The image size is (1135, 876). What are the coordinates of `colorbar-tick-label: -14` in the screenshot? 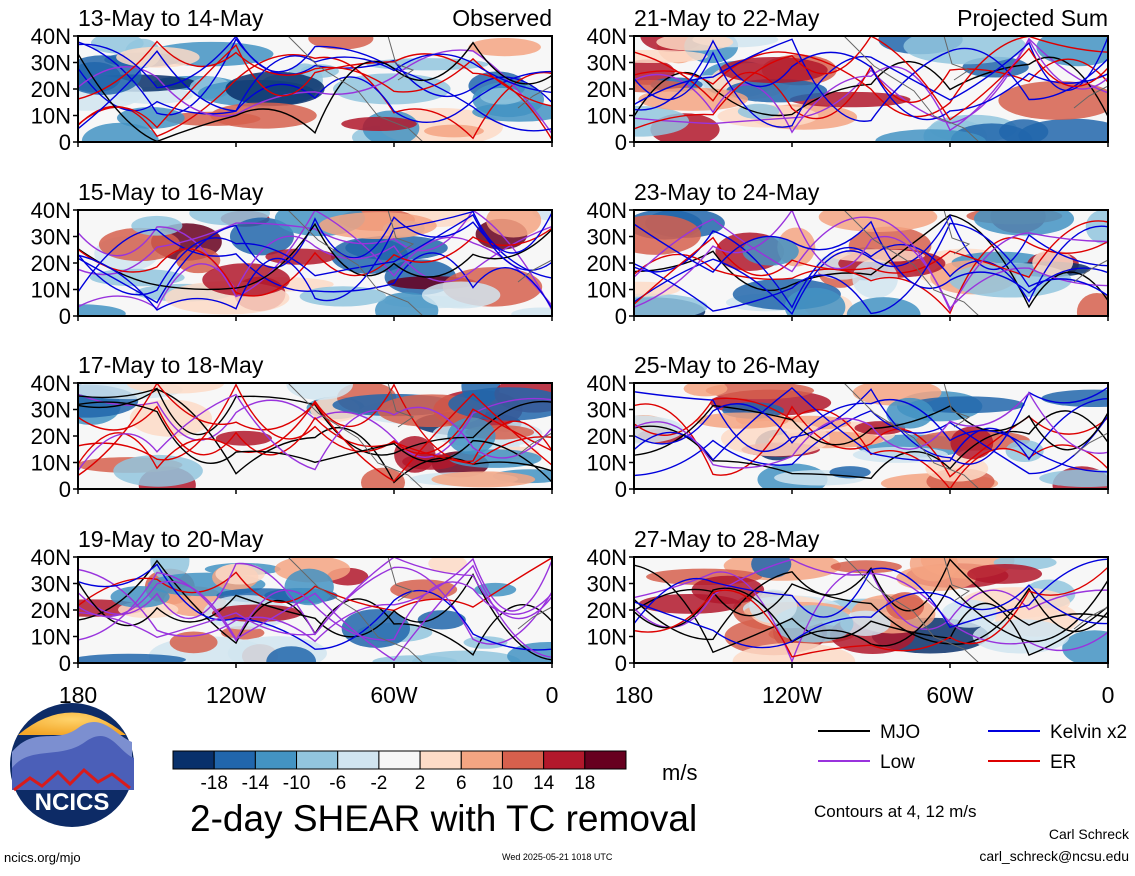 It's located at (256, 783).